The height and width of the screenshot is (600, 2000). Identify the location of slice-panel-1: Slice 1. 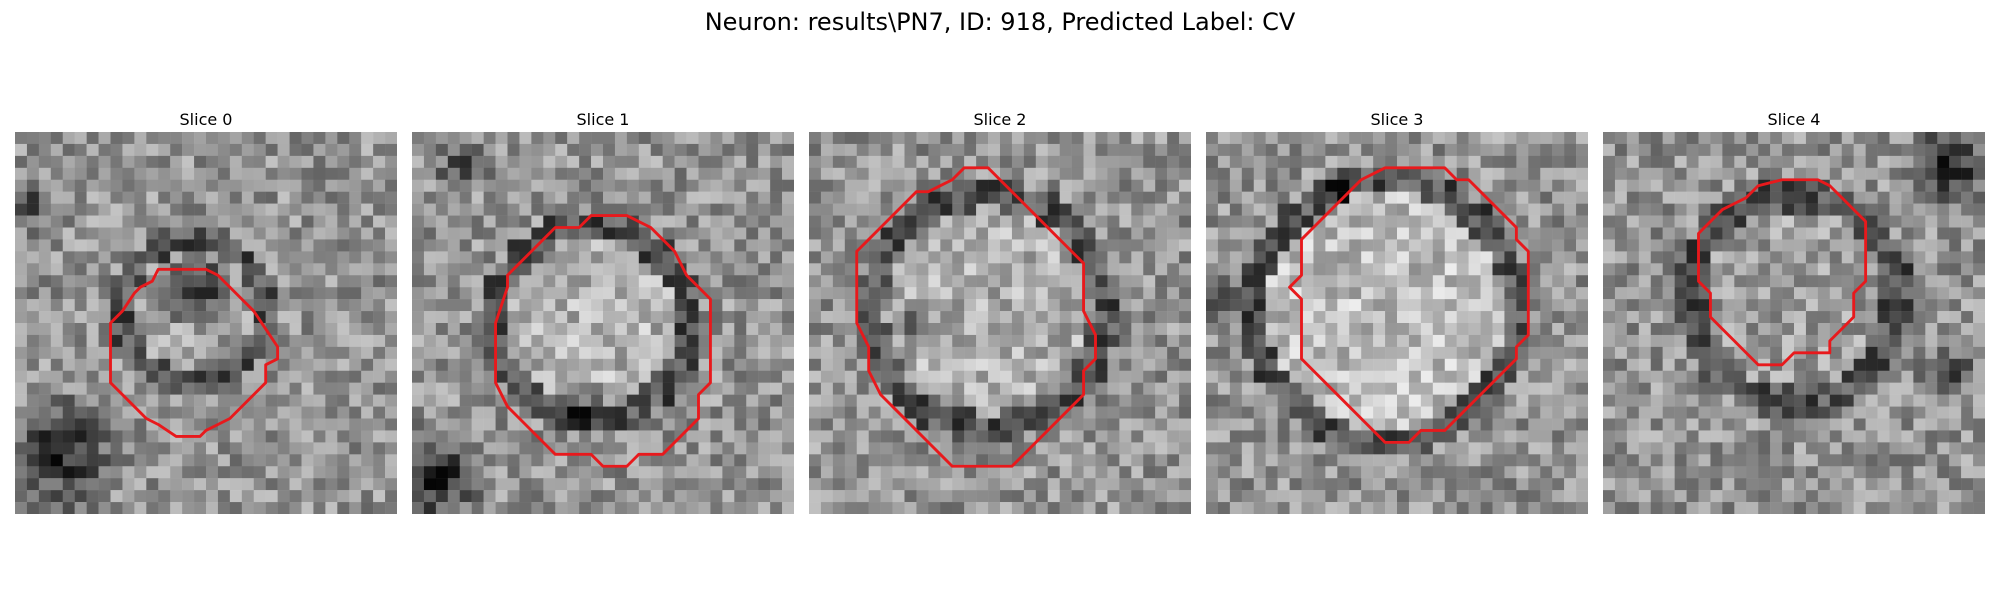
(603, 311).